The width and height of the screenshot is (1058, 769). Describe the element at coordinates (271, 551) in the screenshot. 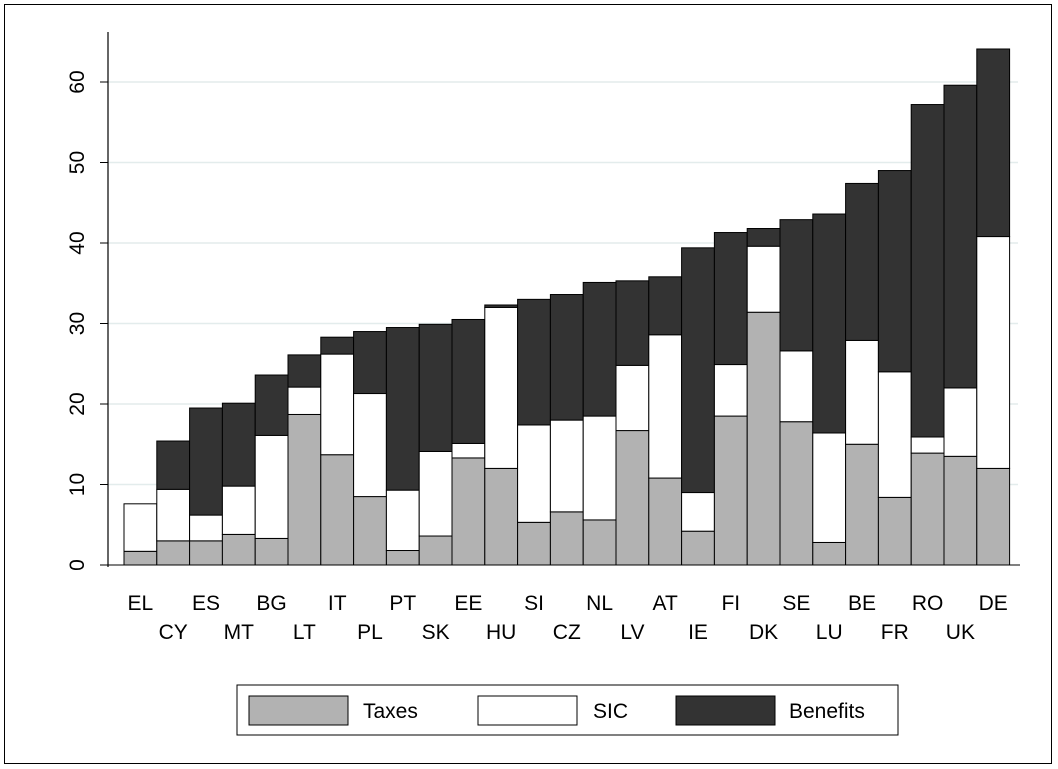

I see `bar-taxes-bg` at that location.